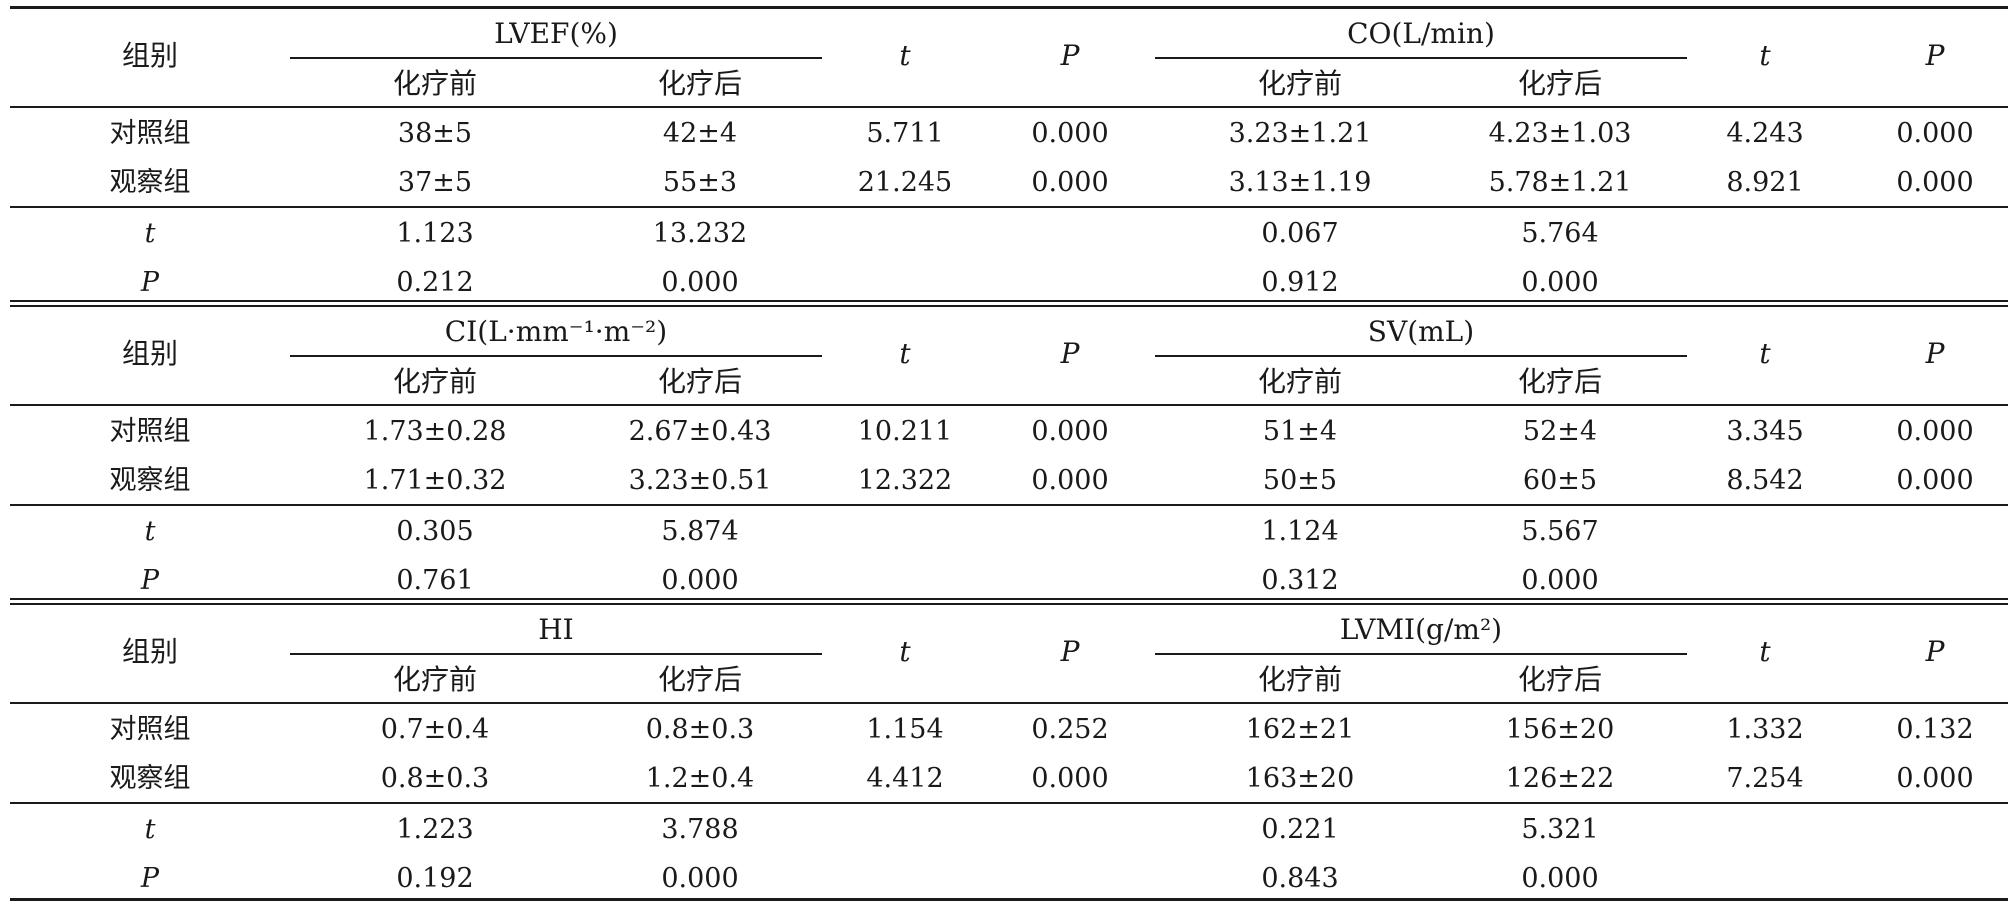 Image resolution: width=2016 pixels, height=912 pixels. Describe the element at coordinates (1300, 431) in the screenshot. I see `data-cell: 51±4` at that location.